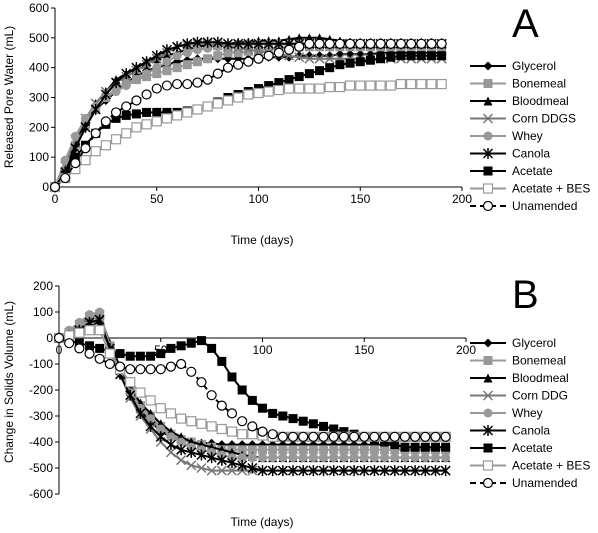 The height and width of the screenshot is (533, 598). What do you see at coordinates (539, 361) in the screenshot?
I see `legend-label: Bonemeal` at bounding box center [539, 361].